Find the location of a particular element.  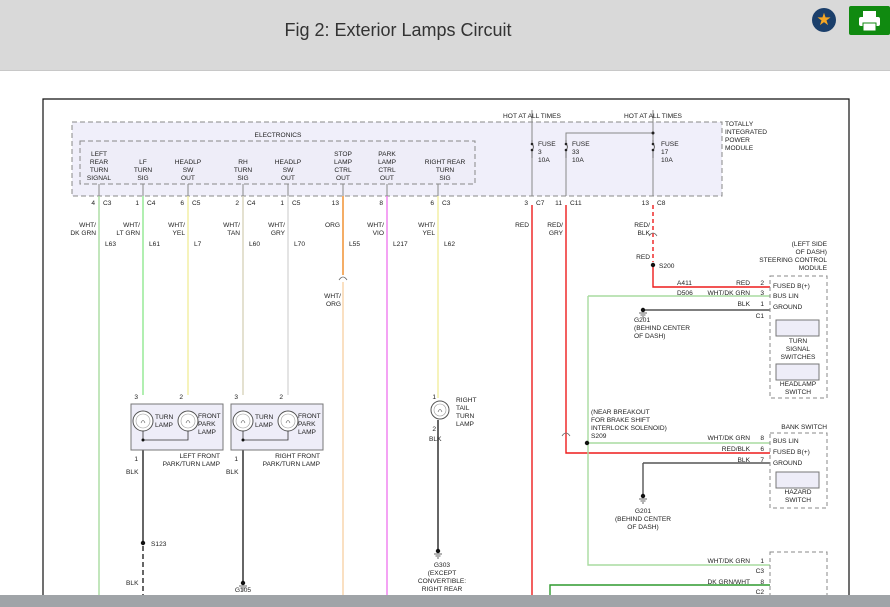

circuit-number: L70 is located at coordinates (299, 244).